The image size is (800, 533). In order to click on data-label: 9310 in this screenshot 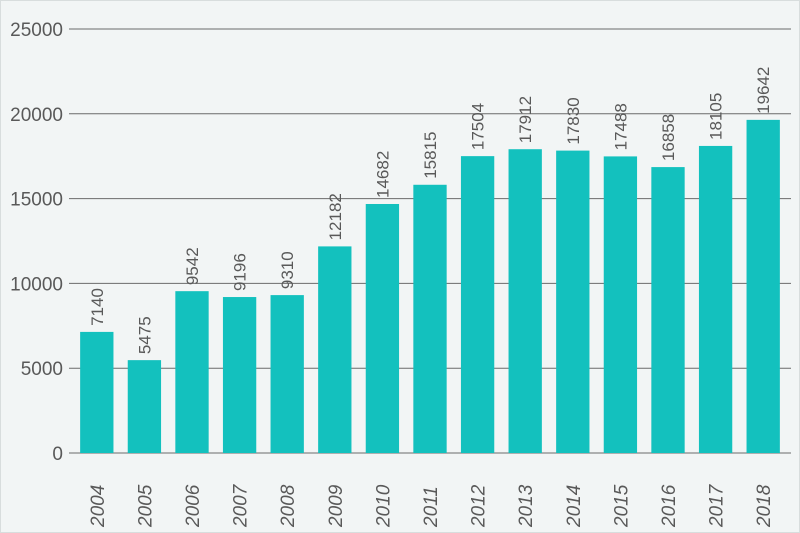, I will do `click(287, 270)`.